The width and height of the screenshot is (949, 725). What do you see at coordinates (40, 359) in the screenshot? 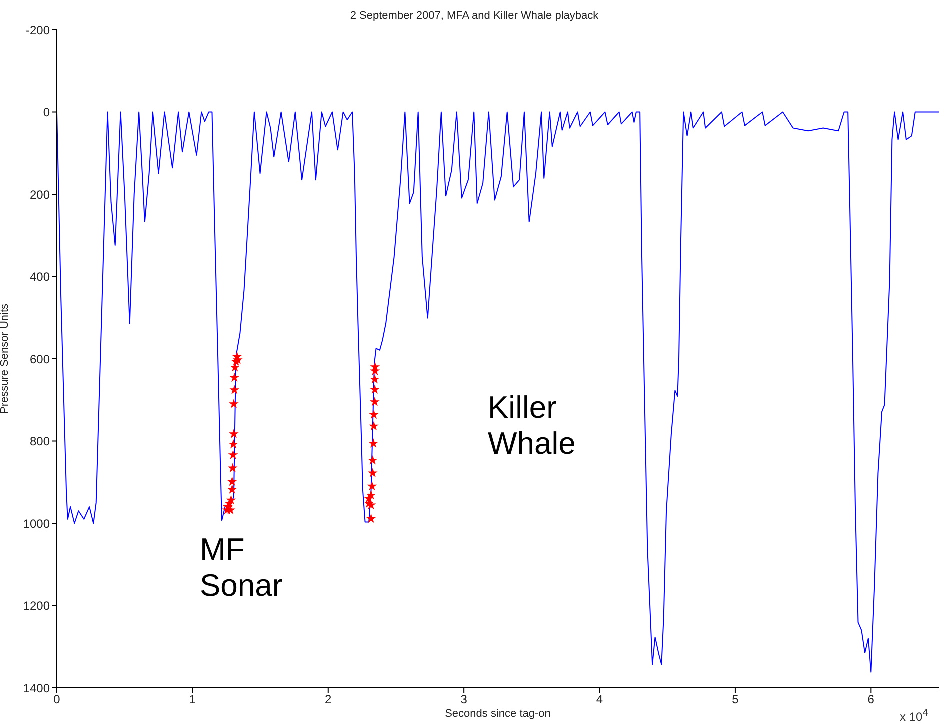
I see `y-tick-label: 600` at bounding box center [40, 359].